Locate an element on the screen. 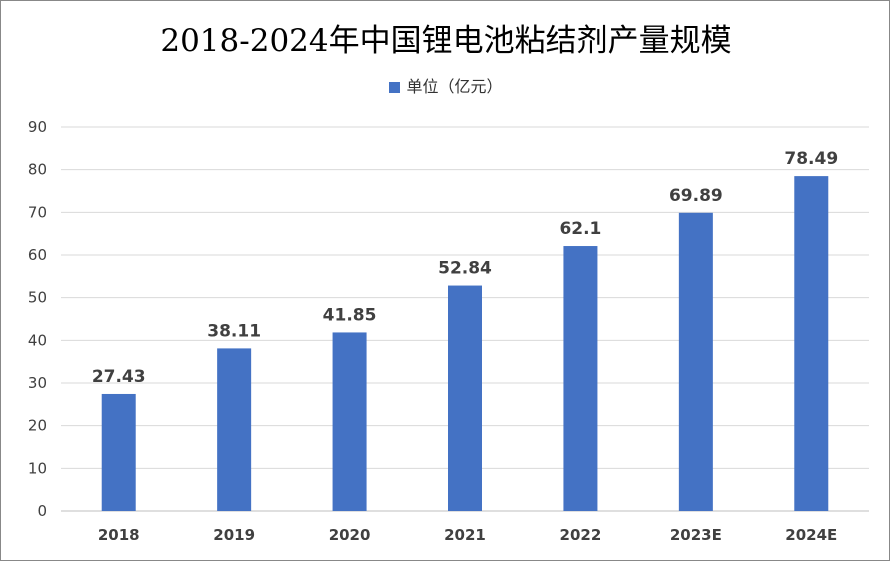  y-tick-label: 80 is located at coordinates (37, 170).